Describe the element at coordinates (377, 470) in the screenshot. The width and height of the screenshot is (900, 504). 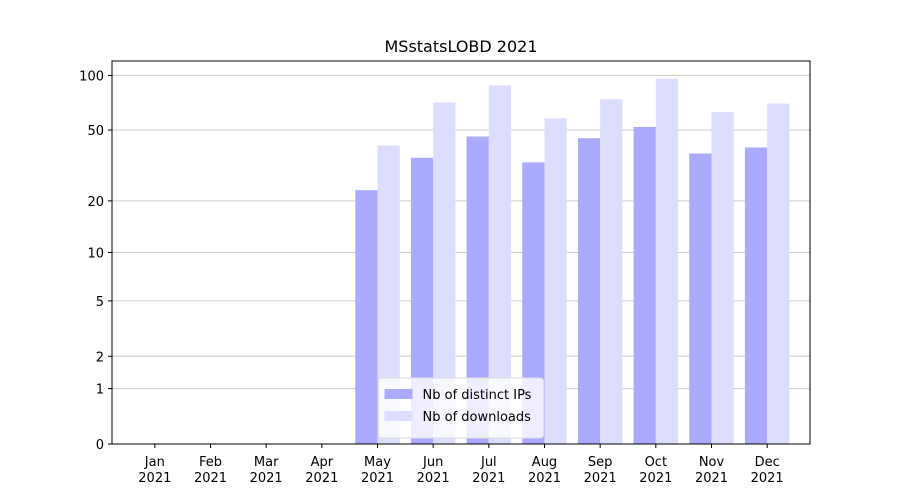
I see `x-tick-label: May 2021` at that location.